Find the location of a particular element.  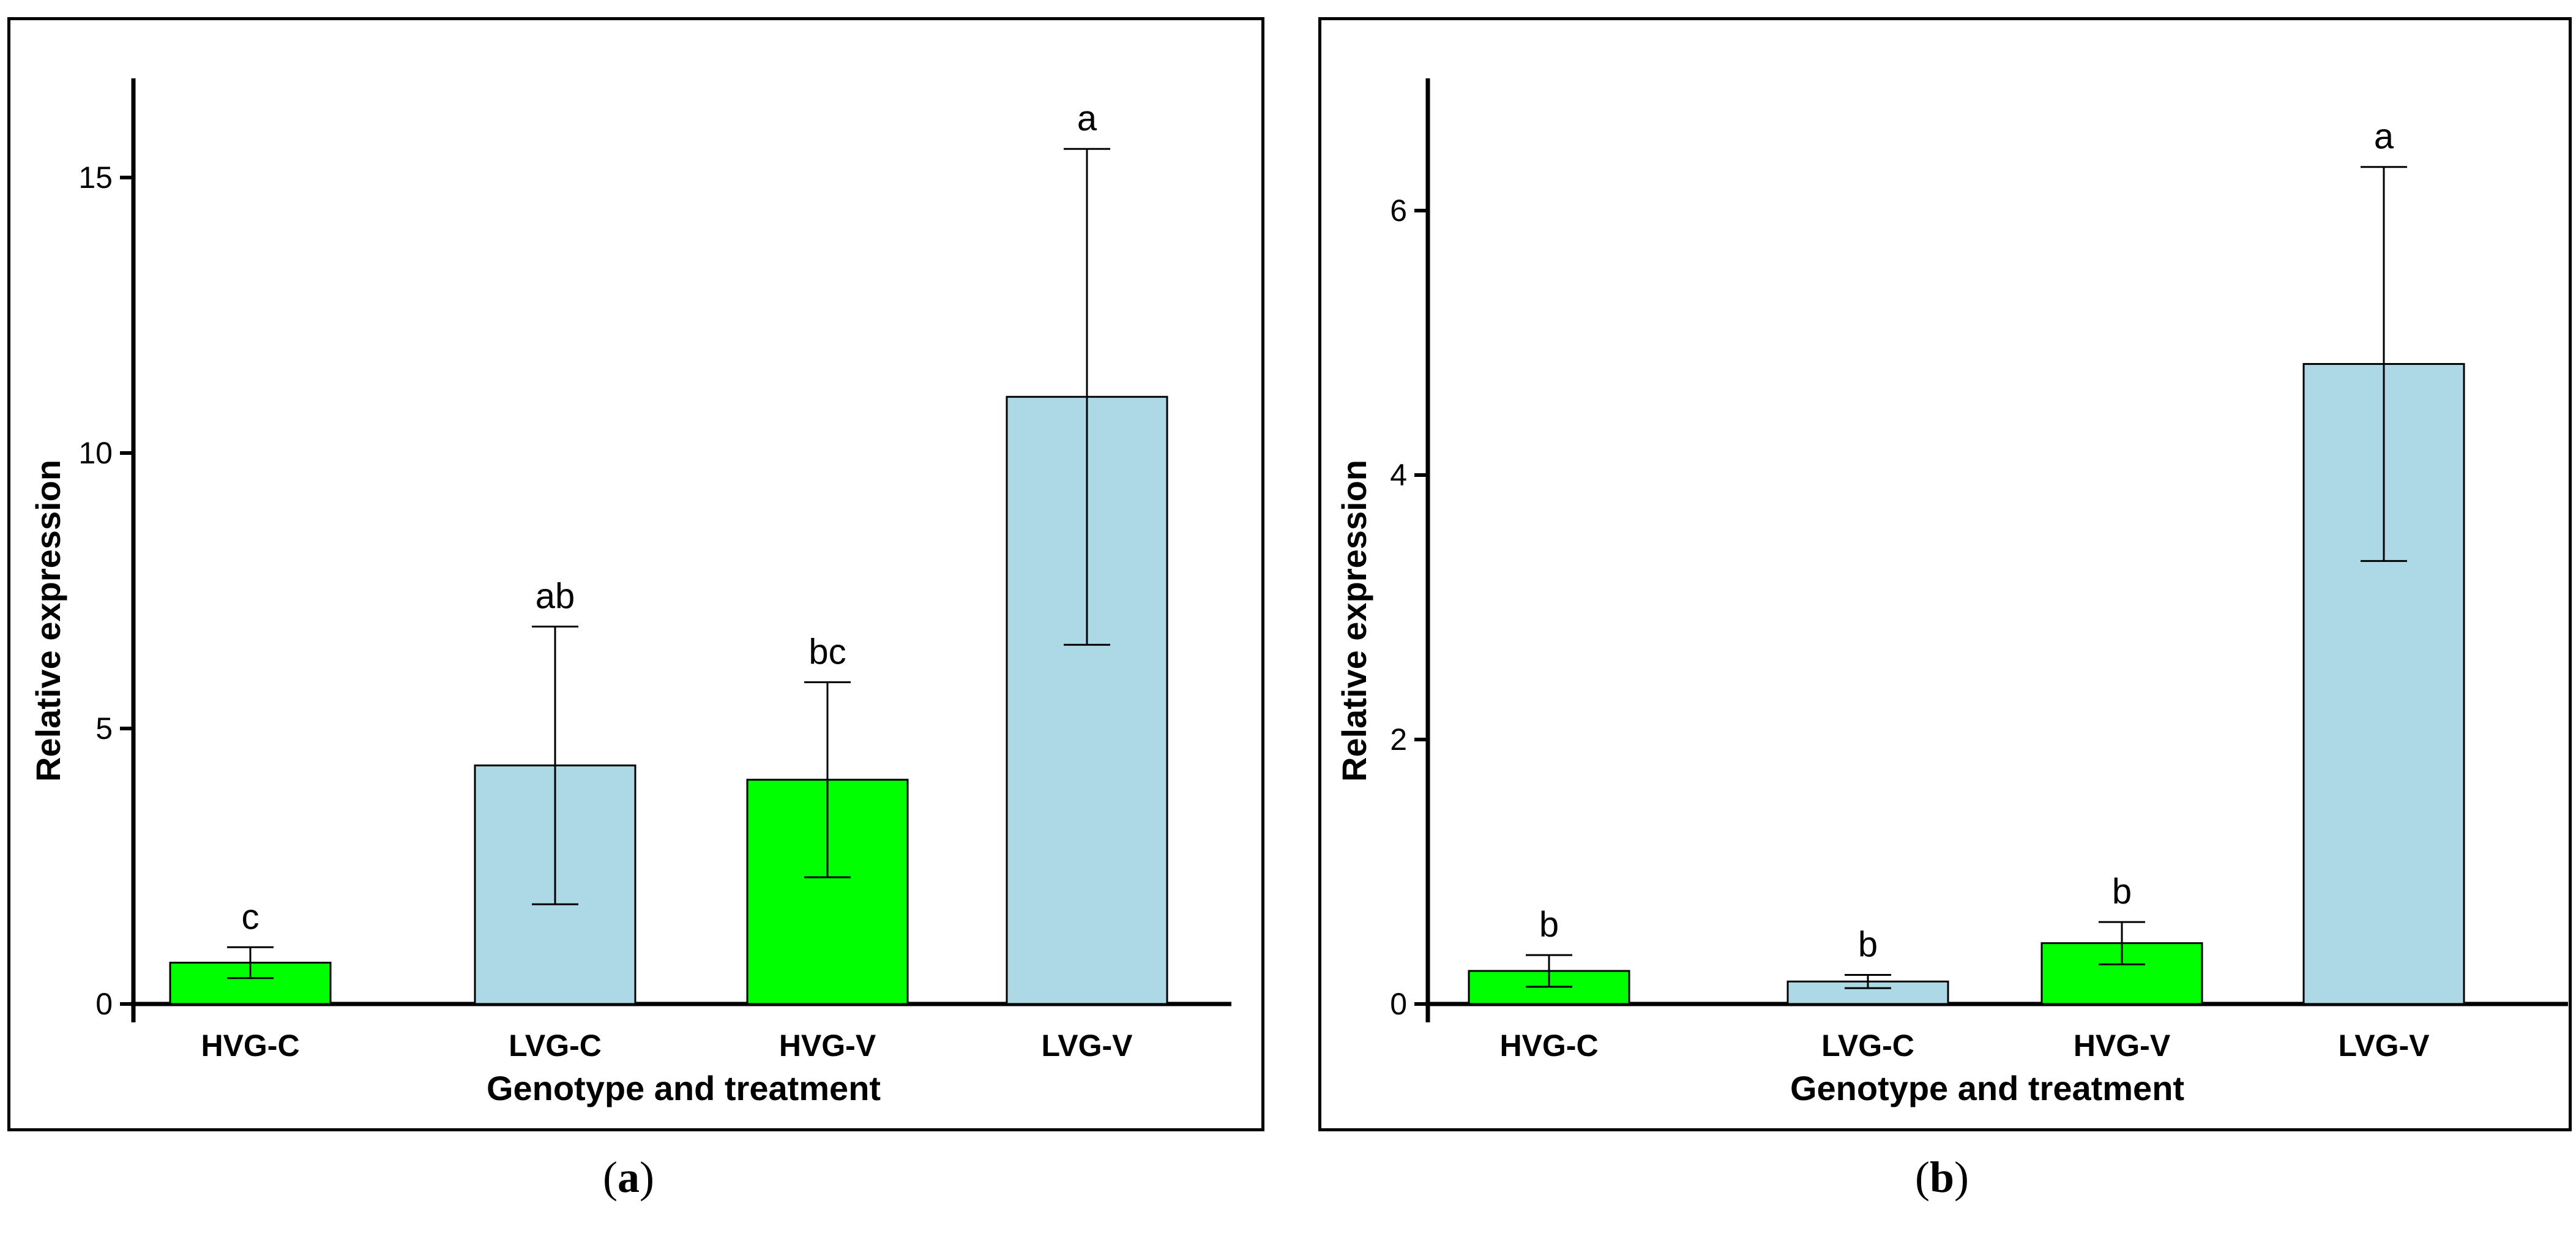

panel-b-y-tick-label: 6 is located at coordinates (1398, 211).